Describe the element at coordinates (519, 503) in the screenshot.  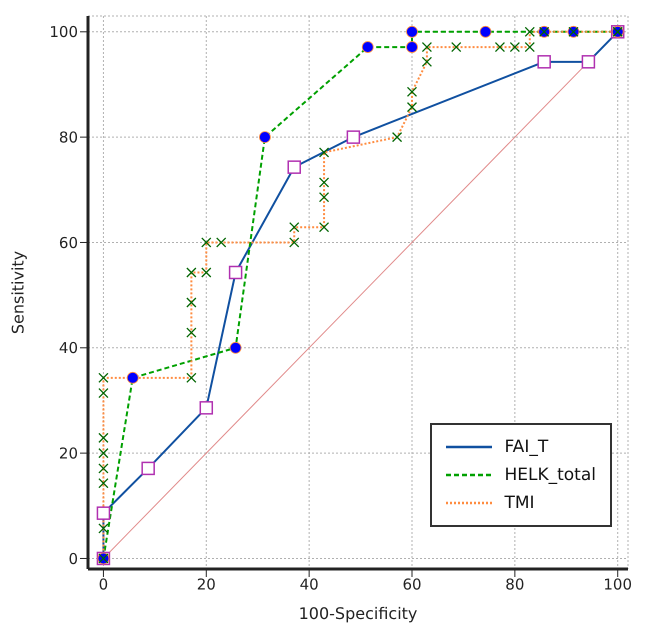
I see `legend-label: TMI` at that location.